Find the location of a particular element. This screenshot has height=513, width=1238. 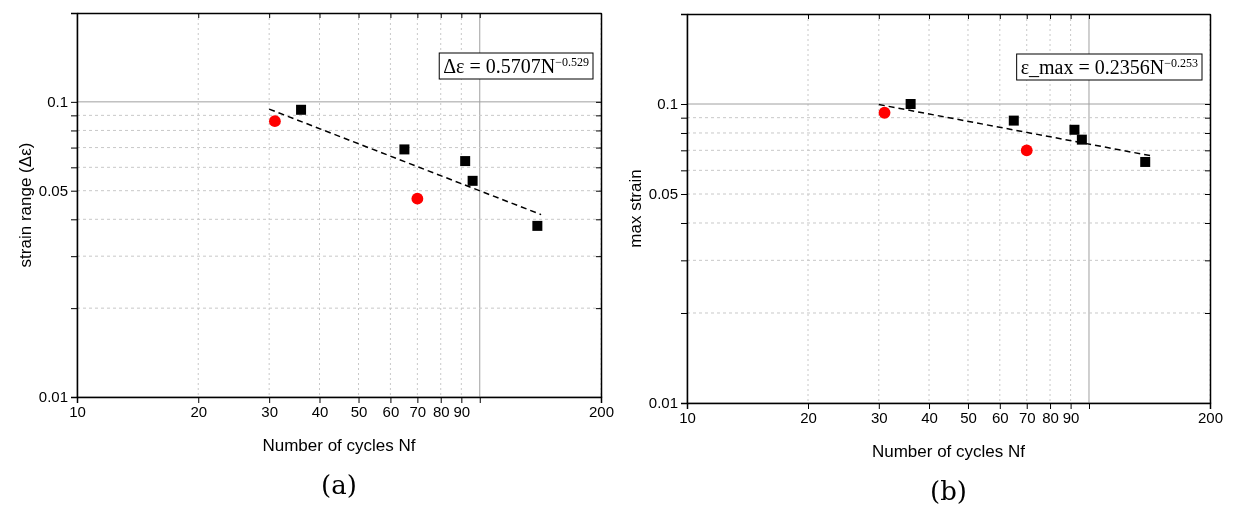

annotation: ε_max = 0.2356N$^{−0.253}$ is located at coordinates (1109, 67).